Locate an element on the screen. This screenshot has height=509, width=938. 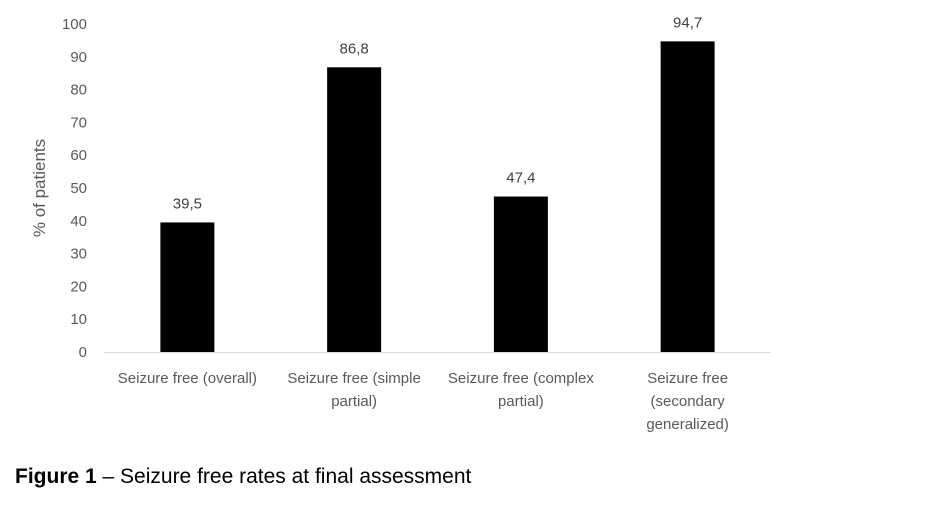
y-tick-label: 70 is located at coordinates (78, 122).